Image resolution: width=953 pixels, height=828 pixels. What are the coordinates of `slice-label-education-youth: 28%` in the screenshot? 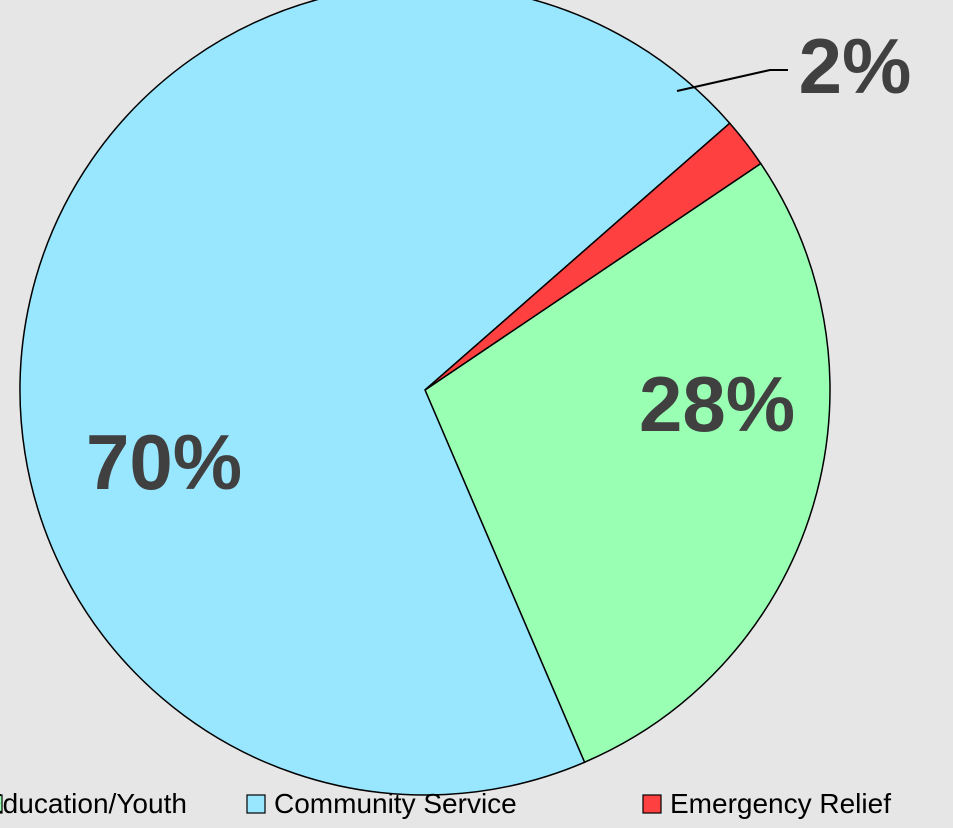 It's located at (717, 404).